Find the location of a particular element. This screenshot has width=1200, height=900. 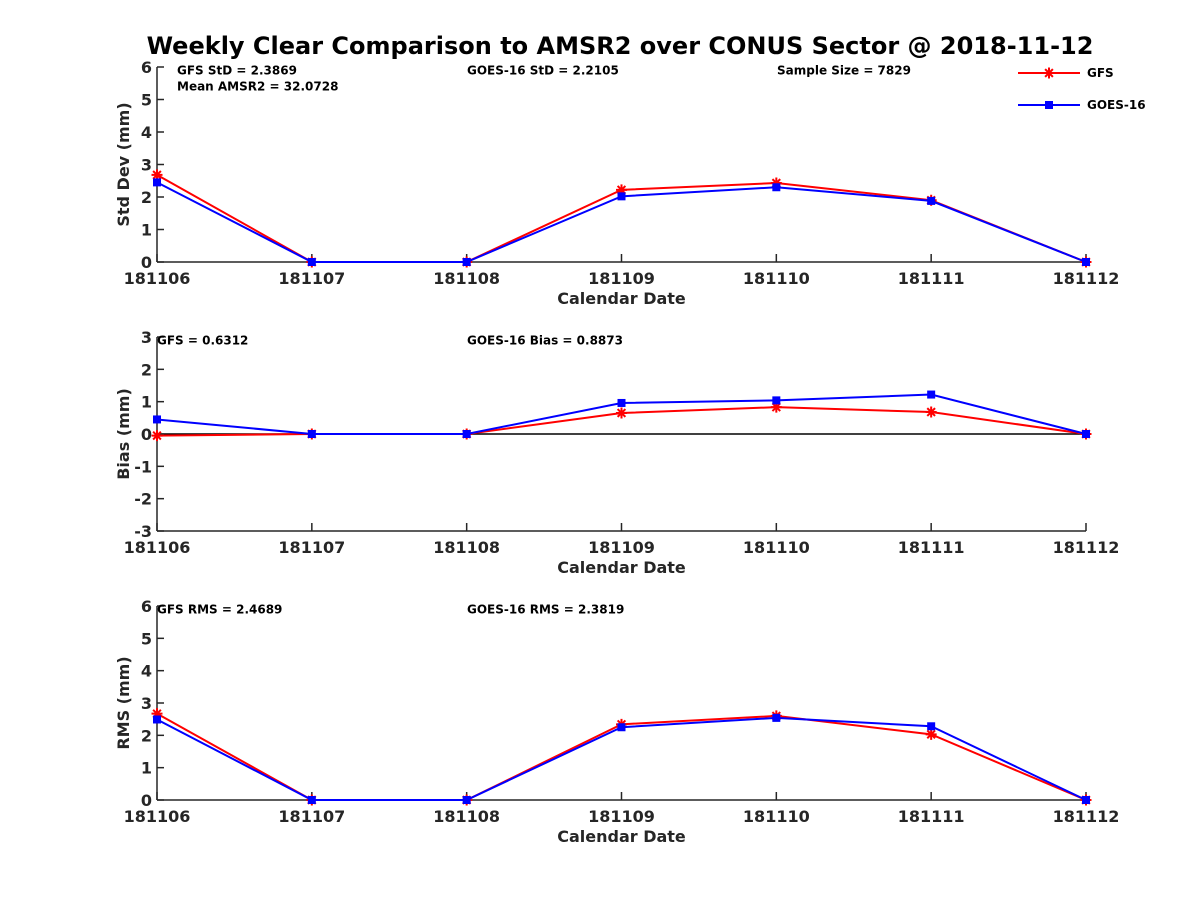

stat-annotation: Mean AMSR2 = 32.0728 is located at coordinates (257, 87).